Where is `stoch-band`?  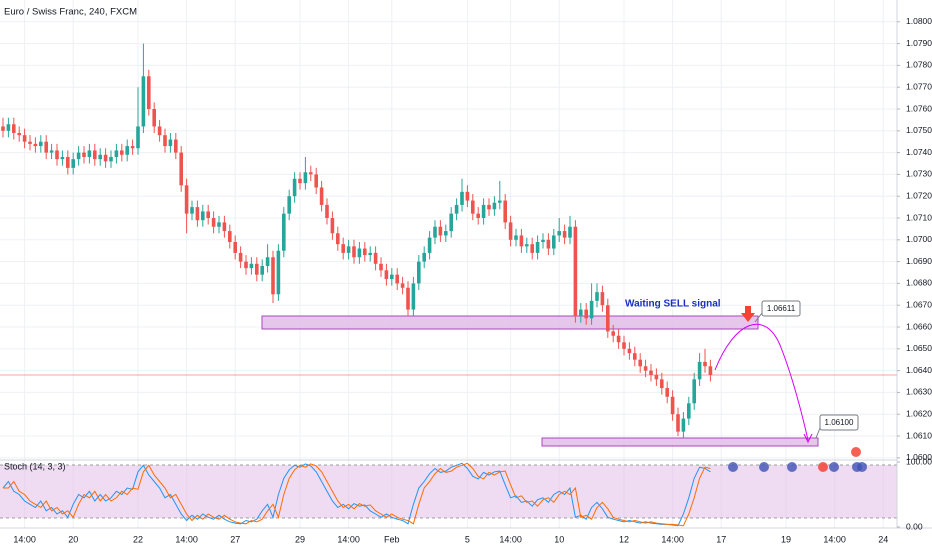 stoch-band is located at coordinates (448, 491).